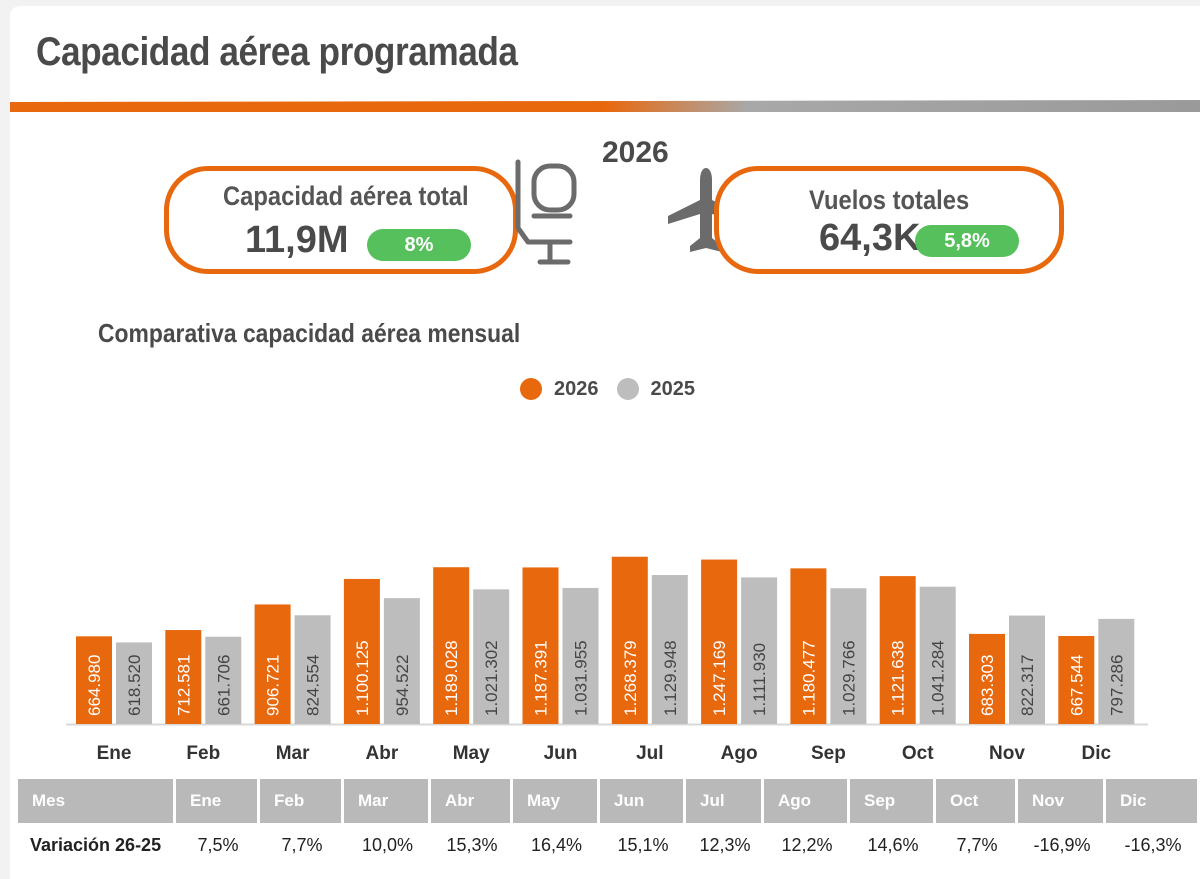 The image size is (1200, 879). What do you see at coordinates (630, 678) in the screenshot?
I see `bar-value-label: 1.268.379` at bounding box center [630, 678].